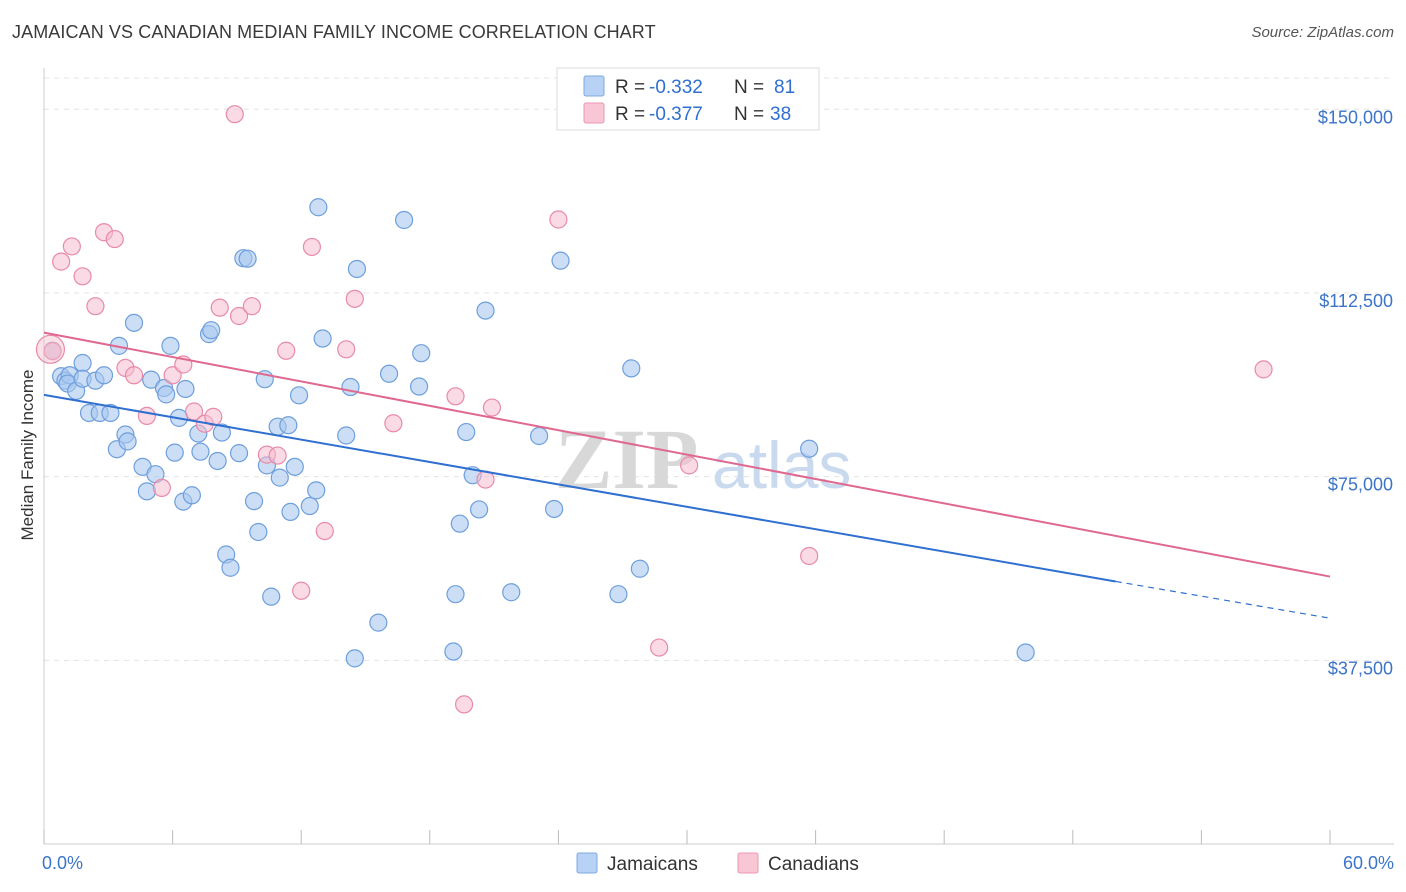  What do you see at coordinates (1355, 392) in the screenshot?
I see `y-tick-labels: $37,500 $75,000 $112,500 $150,000` at bounding box center [1355, 392].